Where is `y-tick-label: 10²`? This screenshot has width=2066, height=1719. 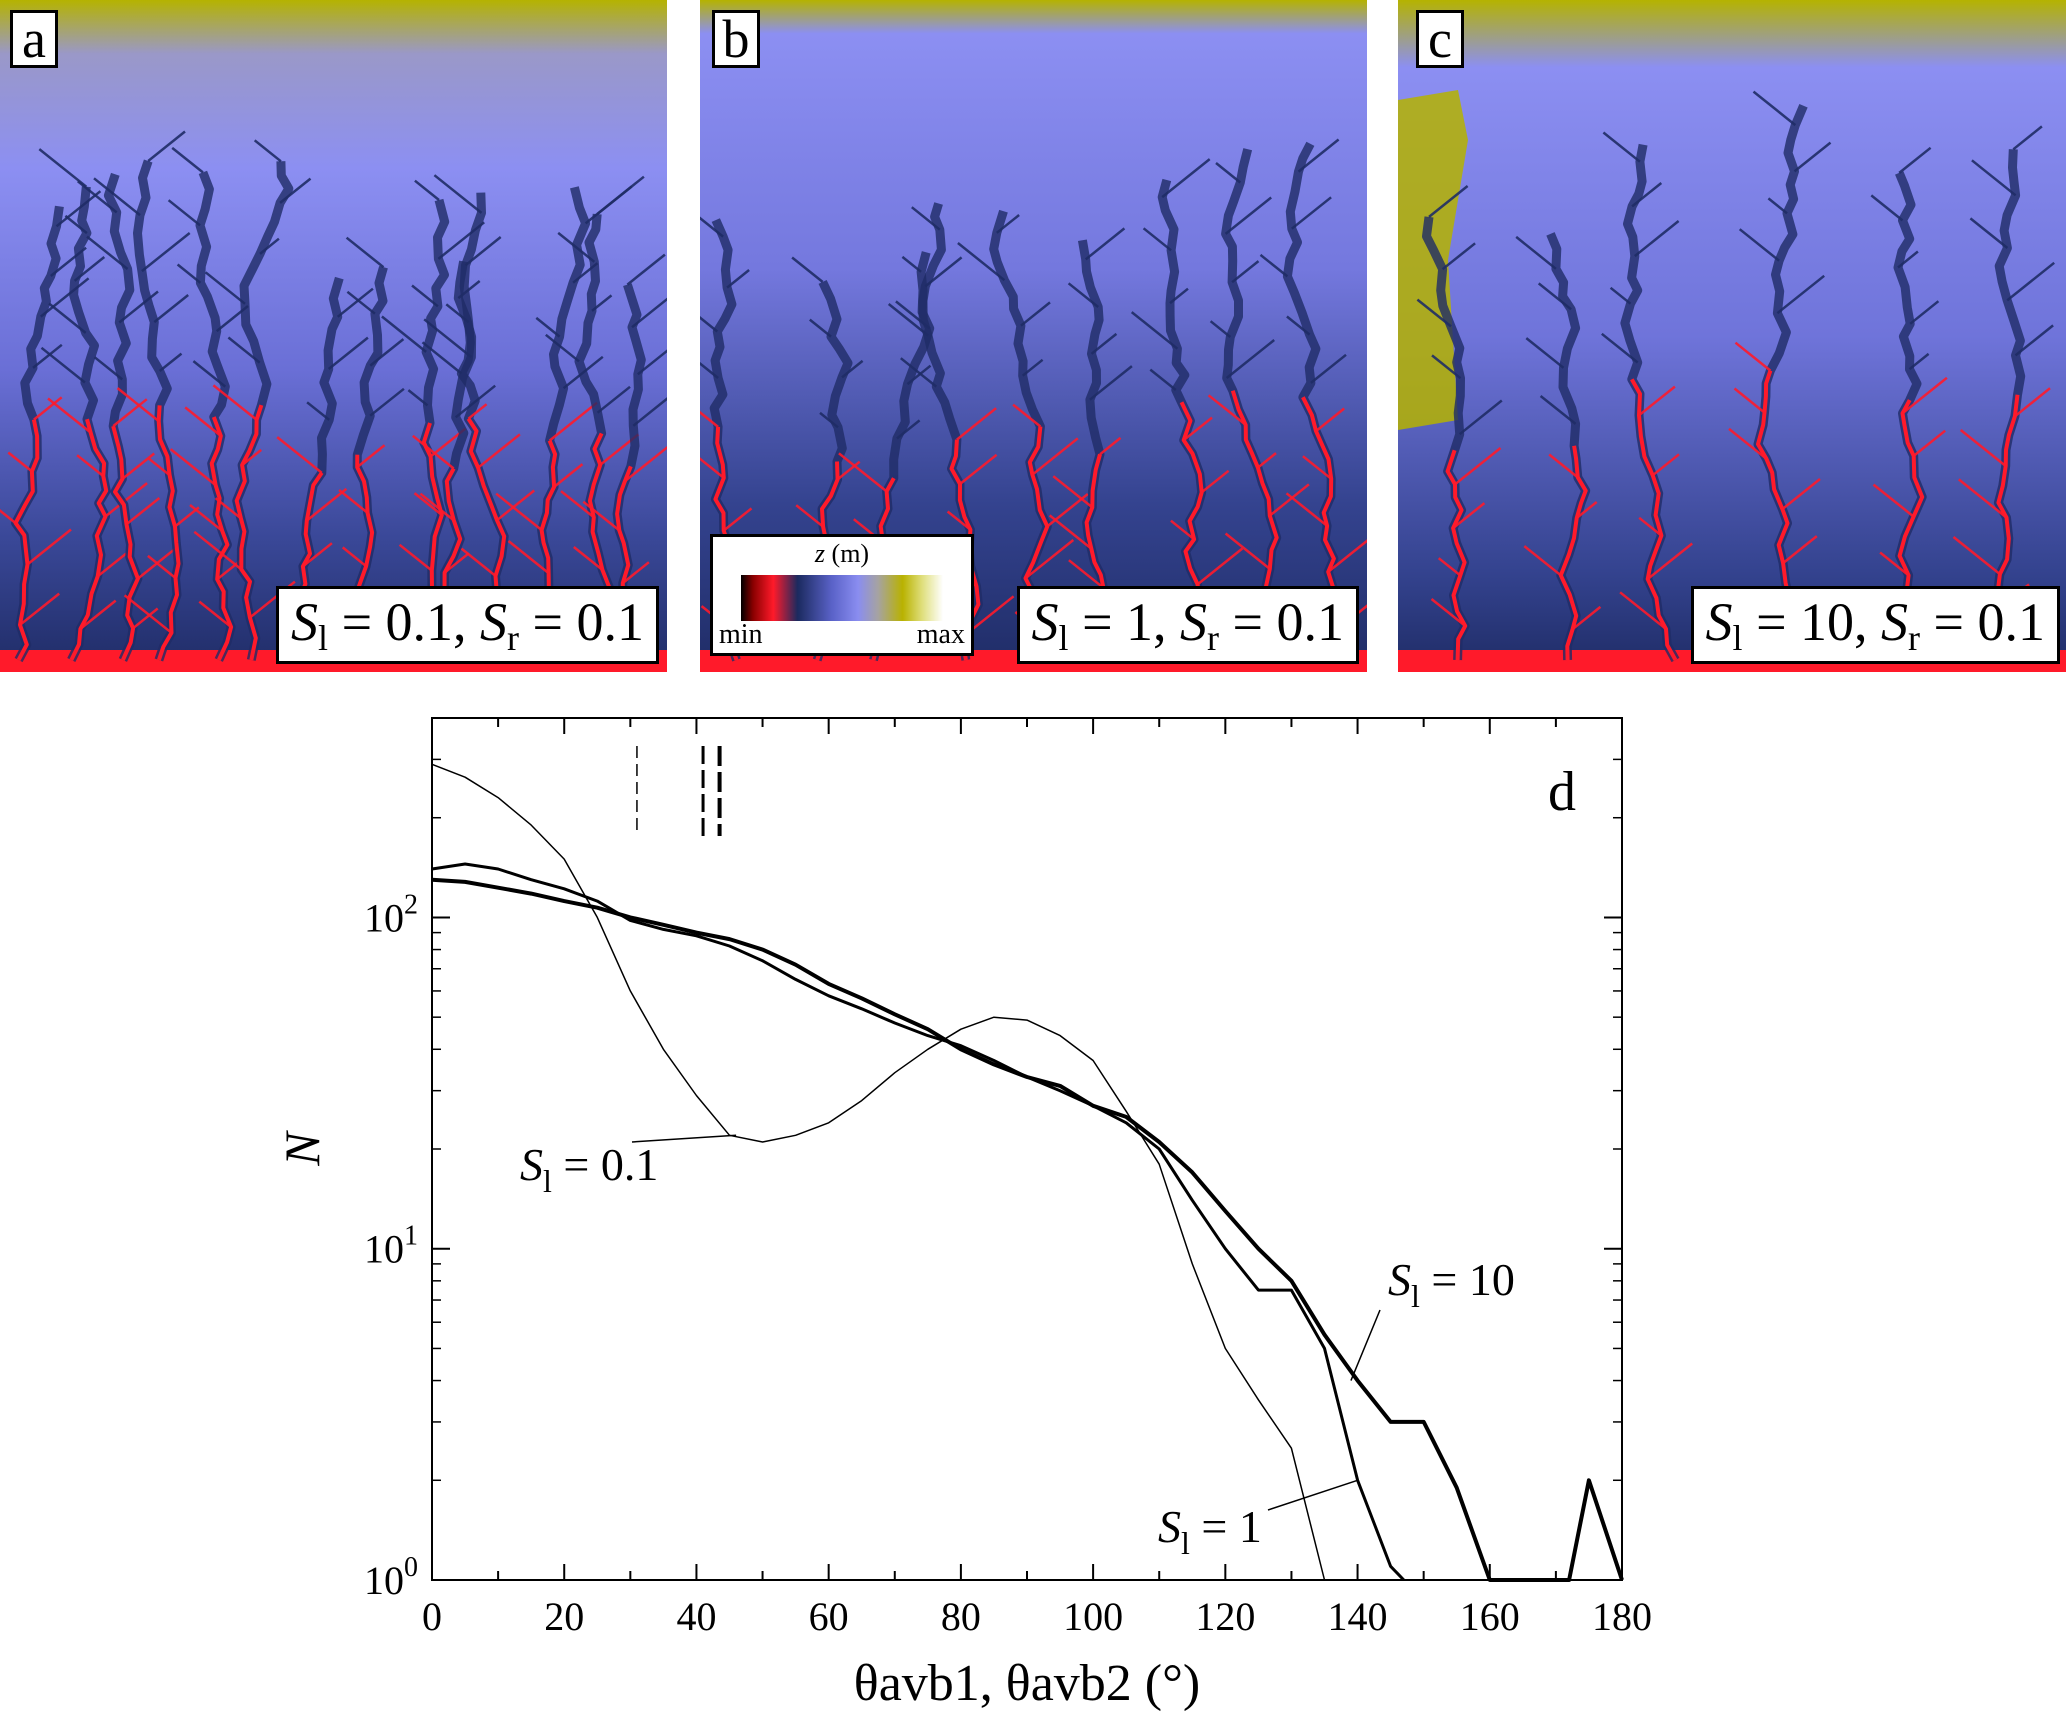 y-tick-label: 10² is located at coordinates (391, 914).